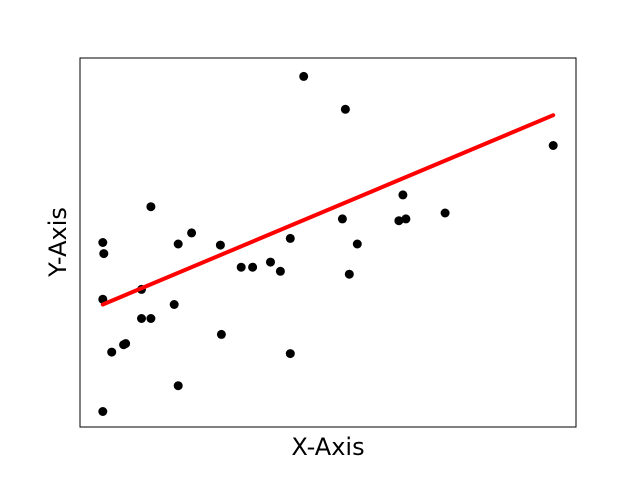  Describe the element at coordinates (58, 242) in the screenshot. I see `y-axis-label: Y-Axis` at that location.